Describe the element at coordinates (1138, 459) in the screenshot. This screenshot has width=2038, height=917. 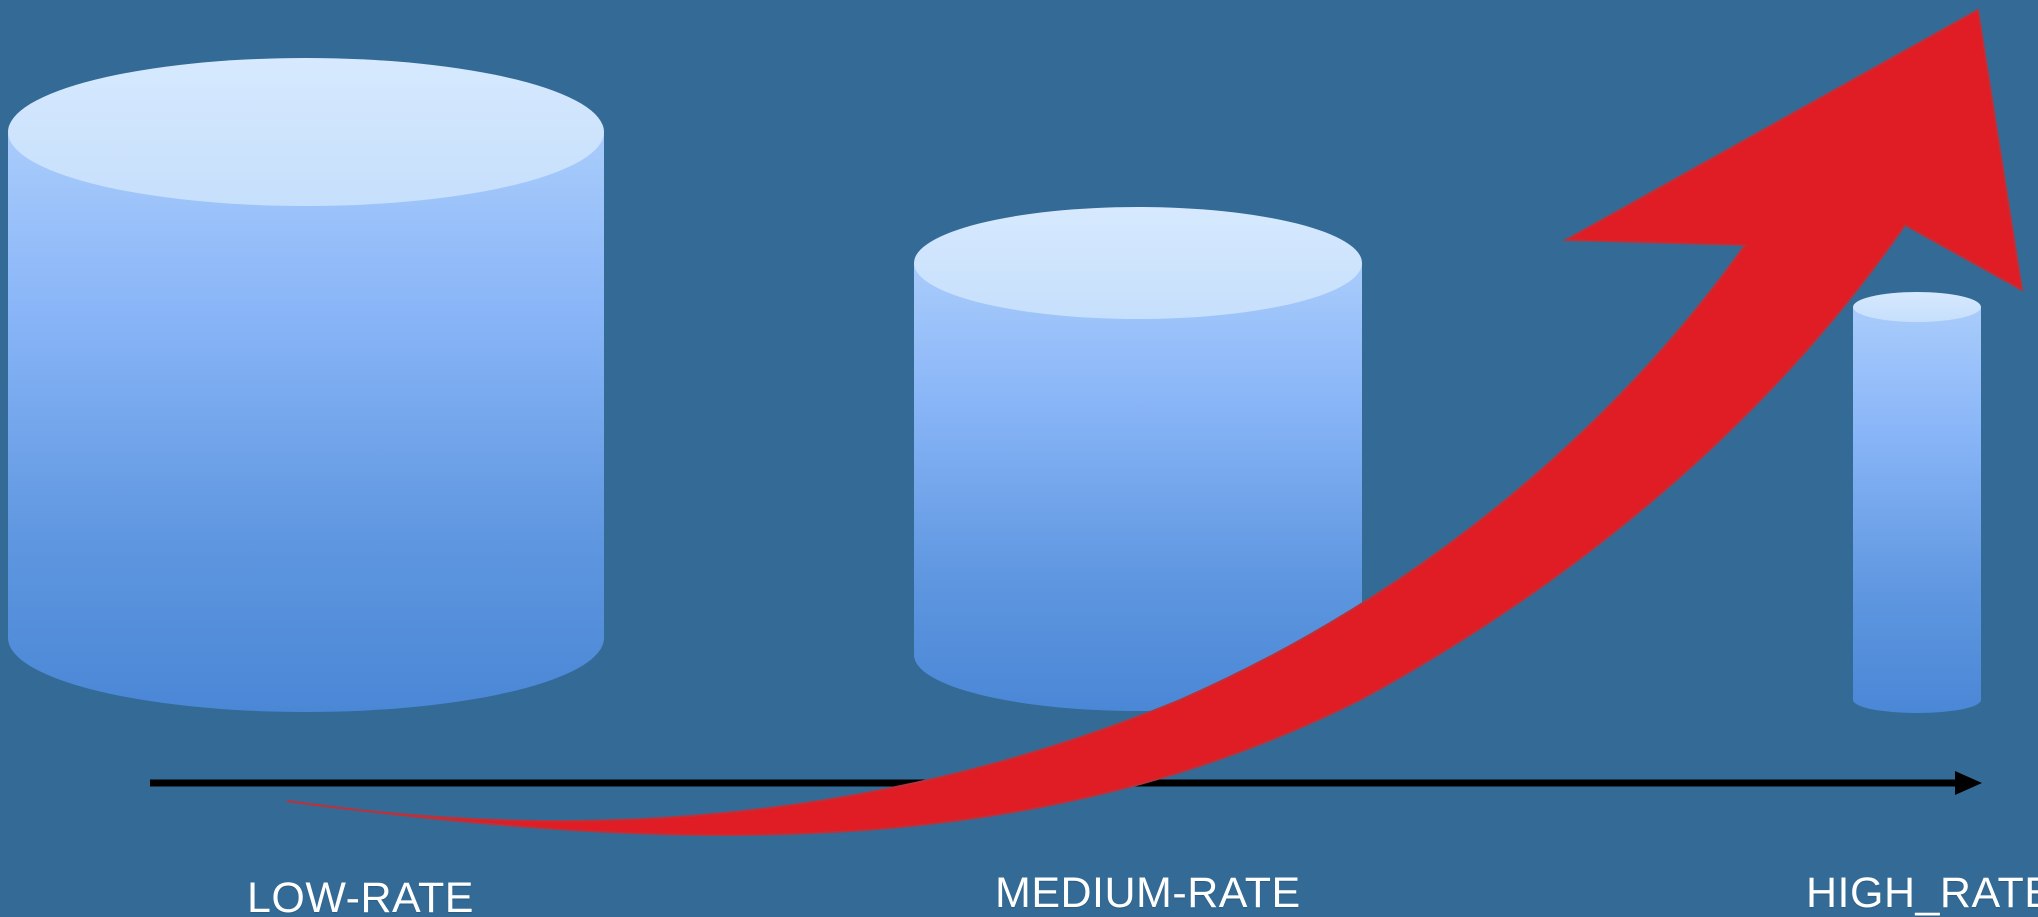
I see `cylinder-medium` at that location.